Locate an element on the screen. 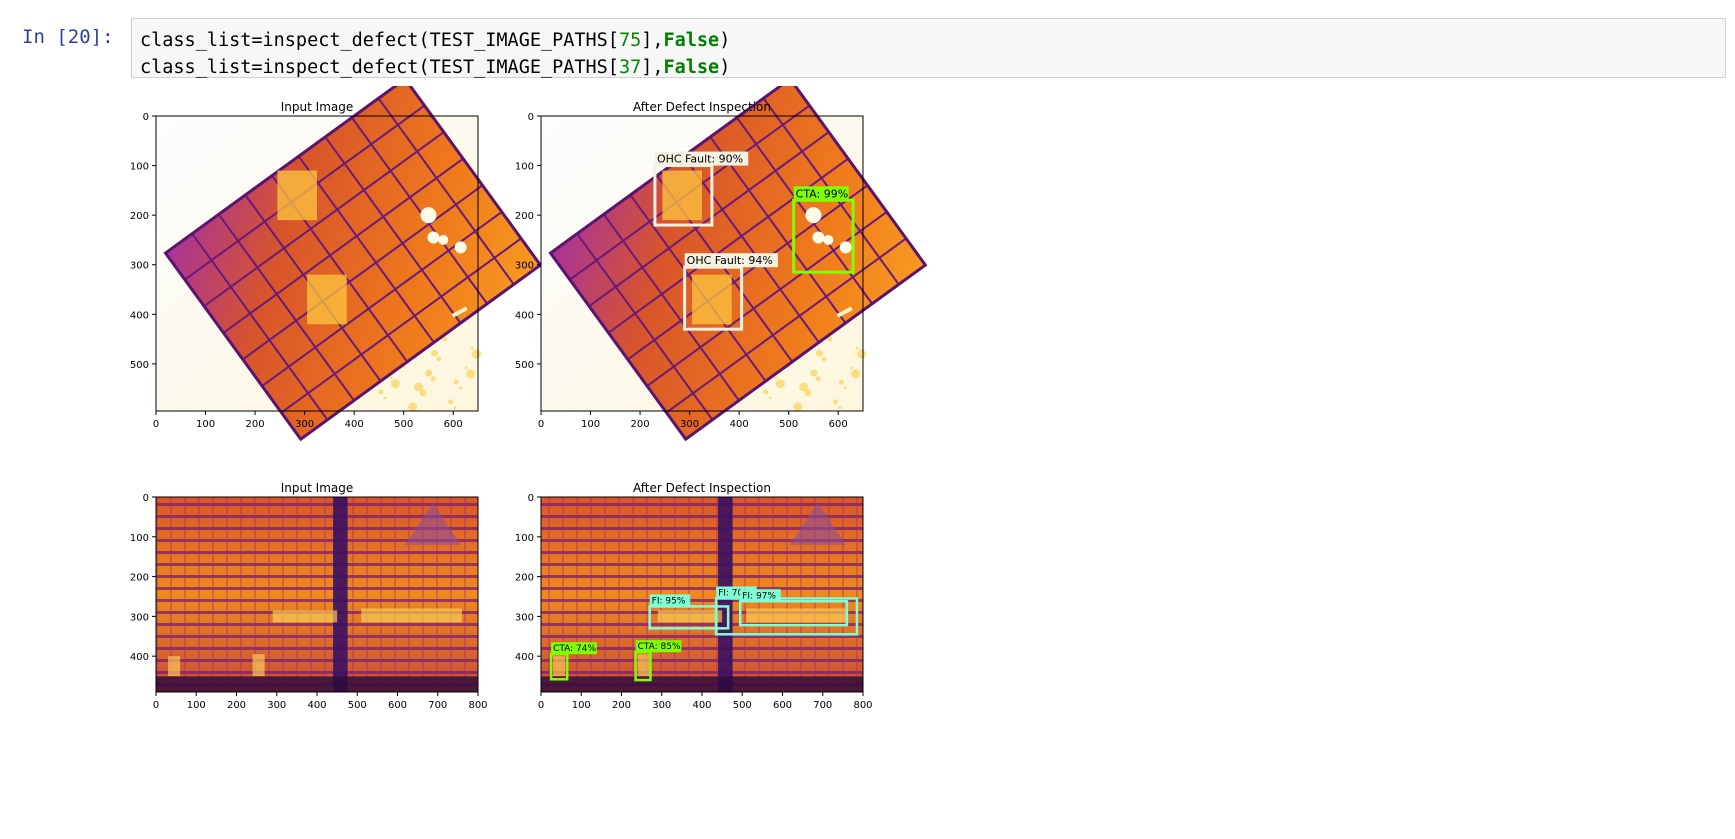  detection-label: FI: 70% is located at coordinates (735, 593).